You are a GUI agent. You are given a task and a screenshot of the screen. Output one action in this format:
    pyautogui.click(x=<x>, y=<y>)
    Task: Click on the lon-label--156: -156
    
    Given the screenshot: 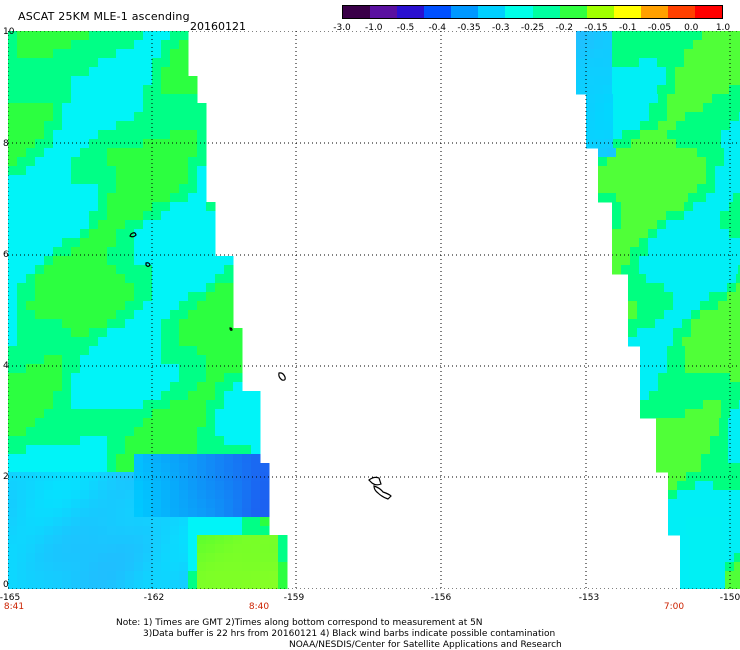 What is the action you would take?
    pyautogui.click(x=441, y=598)
    